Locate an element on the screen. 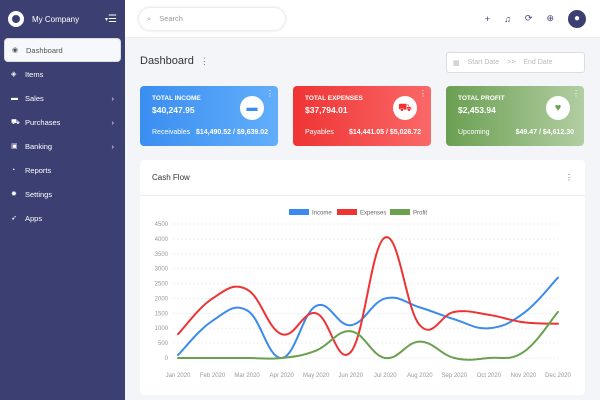  card-value: $40,247.95 is located at coordinates (173, 110).